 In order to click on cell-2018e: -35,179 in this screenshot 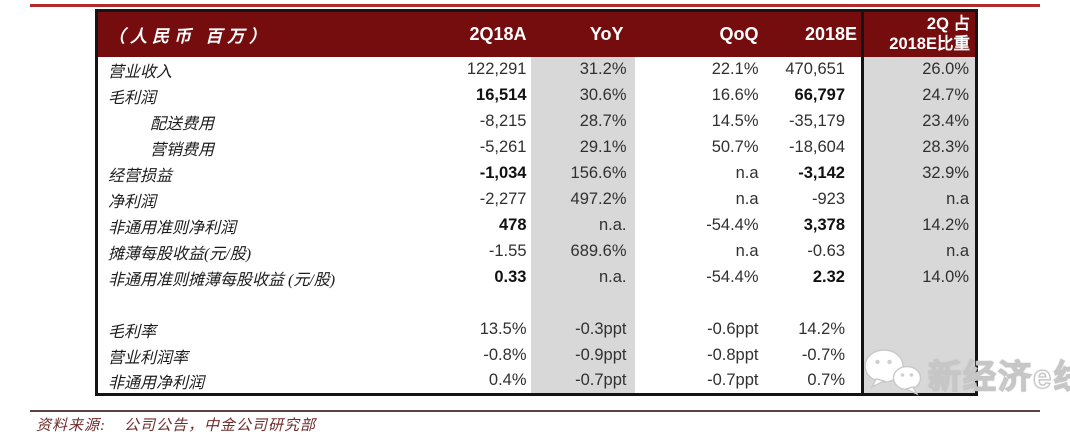, I will do `click(817, 121)`.